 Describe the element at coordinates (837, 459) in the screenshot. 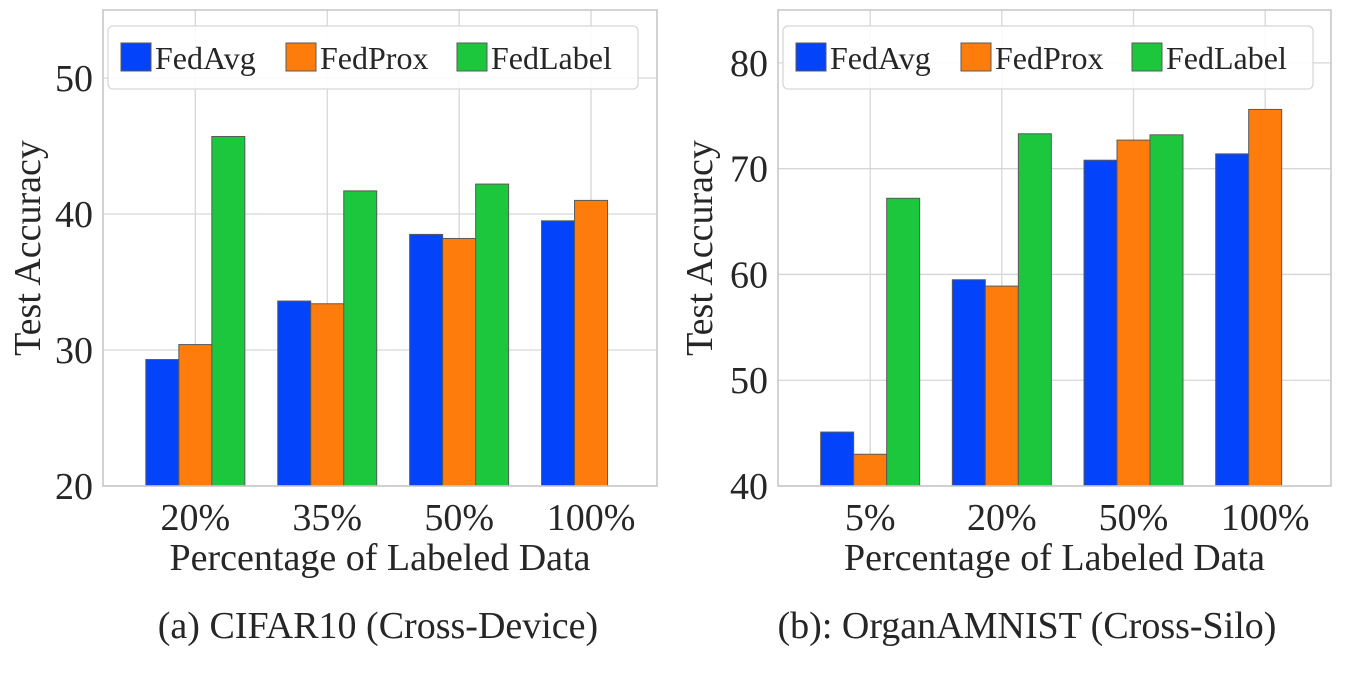

I see `bar-fedavg-5pct` at that location.